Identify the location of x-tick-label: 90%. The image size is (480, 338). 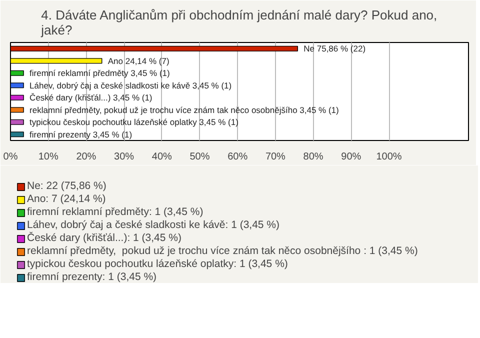
(351, 157).